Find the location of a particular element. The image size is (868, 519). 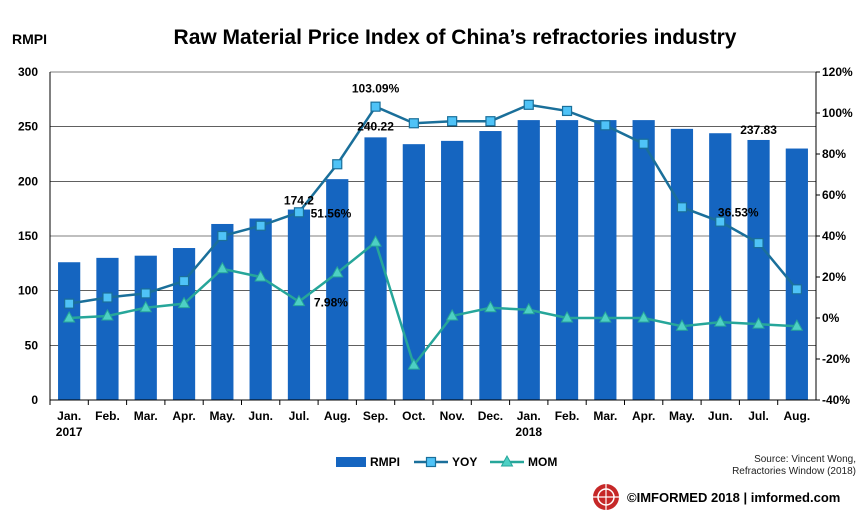

right-tick-label: -40% is located at coordinates (836, 400).